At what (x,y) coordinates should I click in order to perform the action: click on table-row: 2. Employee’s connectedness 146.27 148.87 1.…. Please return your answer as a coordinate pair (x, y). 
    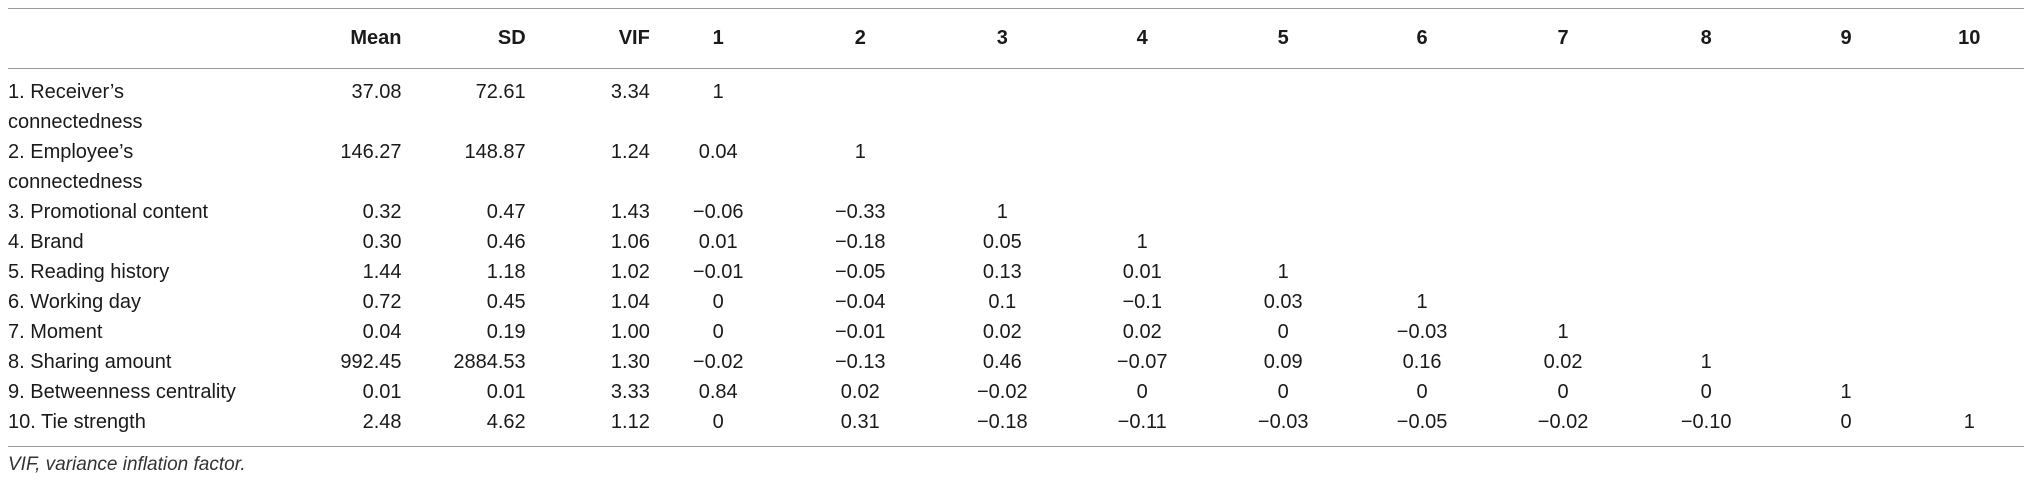
    Looking at the image, I should click on (1016, 167).